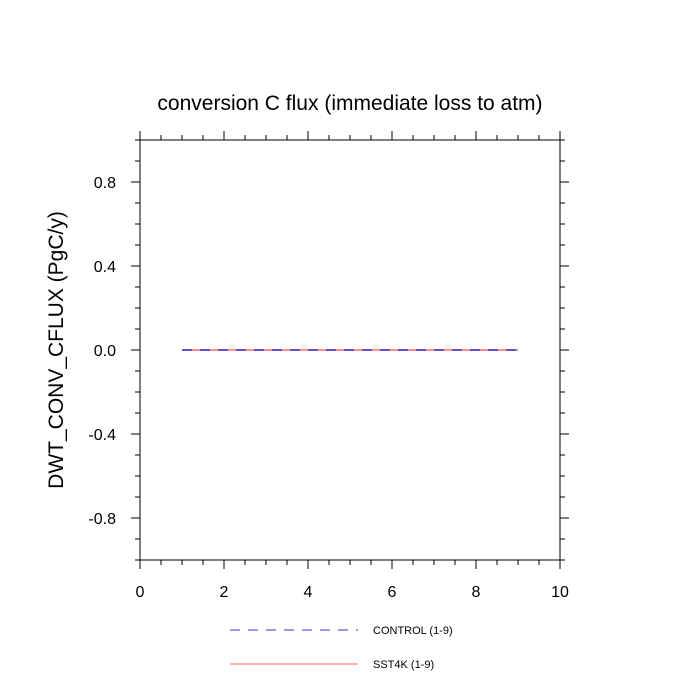 Image resolution: width=700 pixels, height=700 pixels. Describe the element at coordinates (308, 592) in the screenshot. I see `x-tick-label: 4` at that location.